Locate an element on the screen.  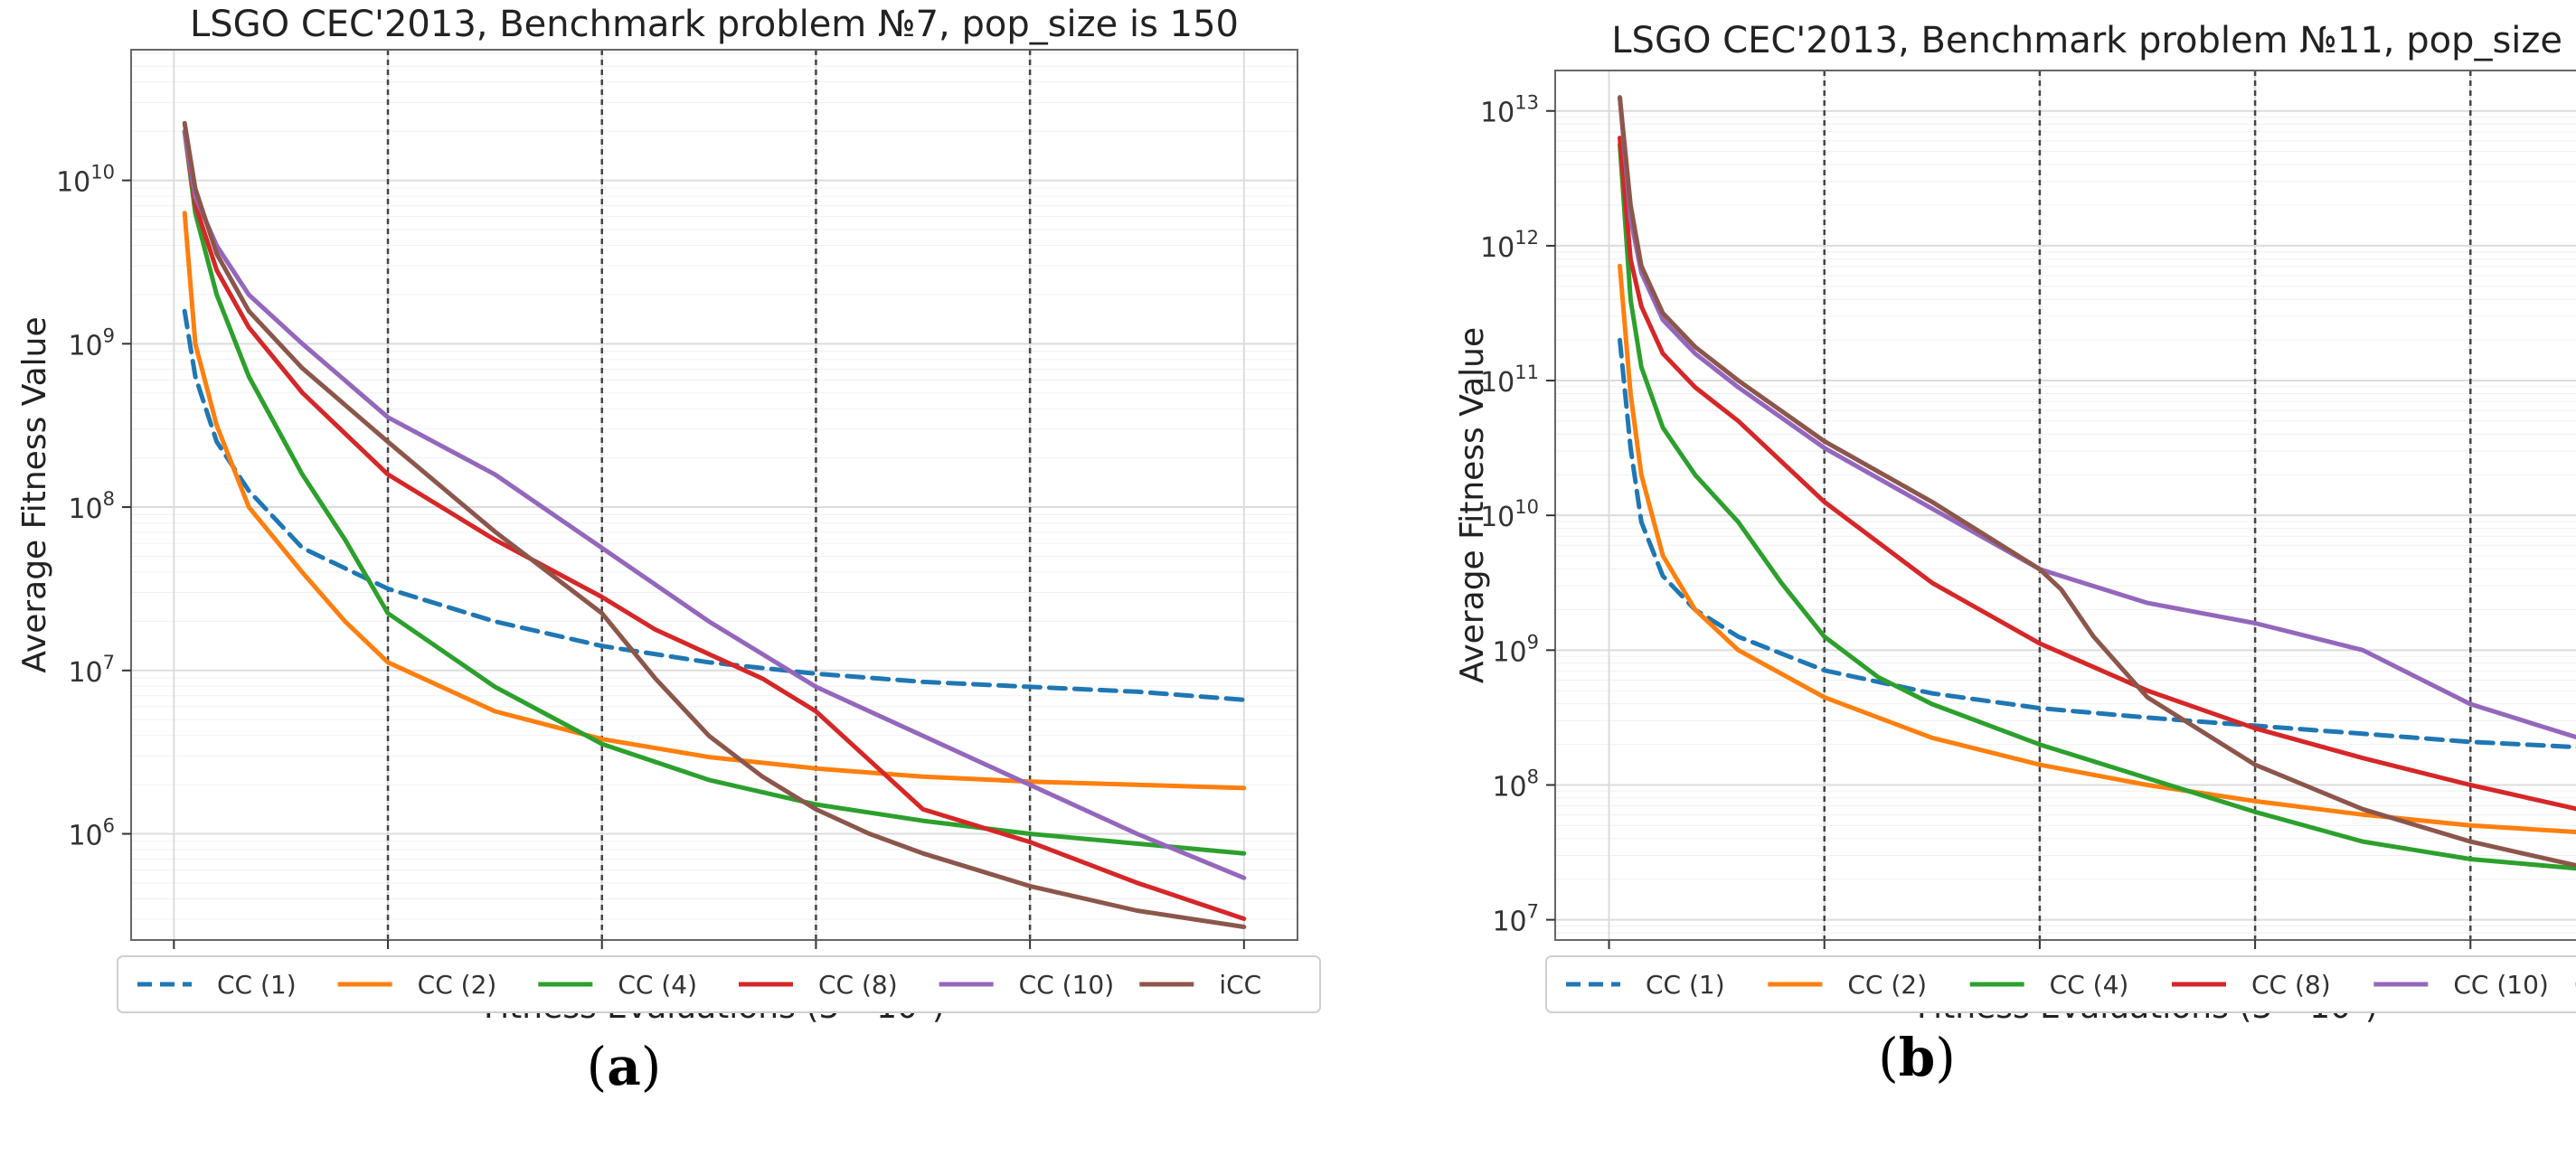
chart-a-y-axis-label: Average Fitness Value is located at coordinates (34, 494).